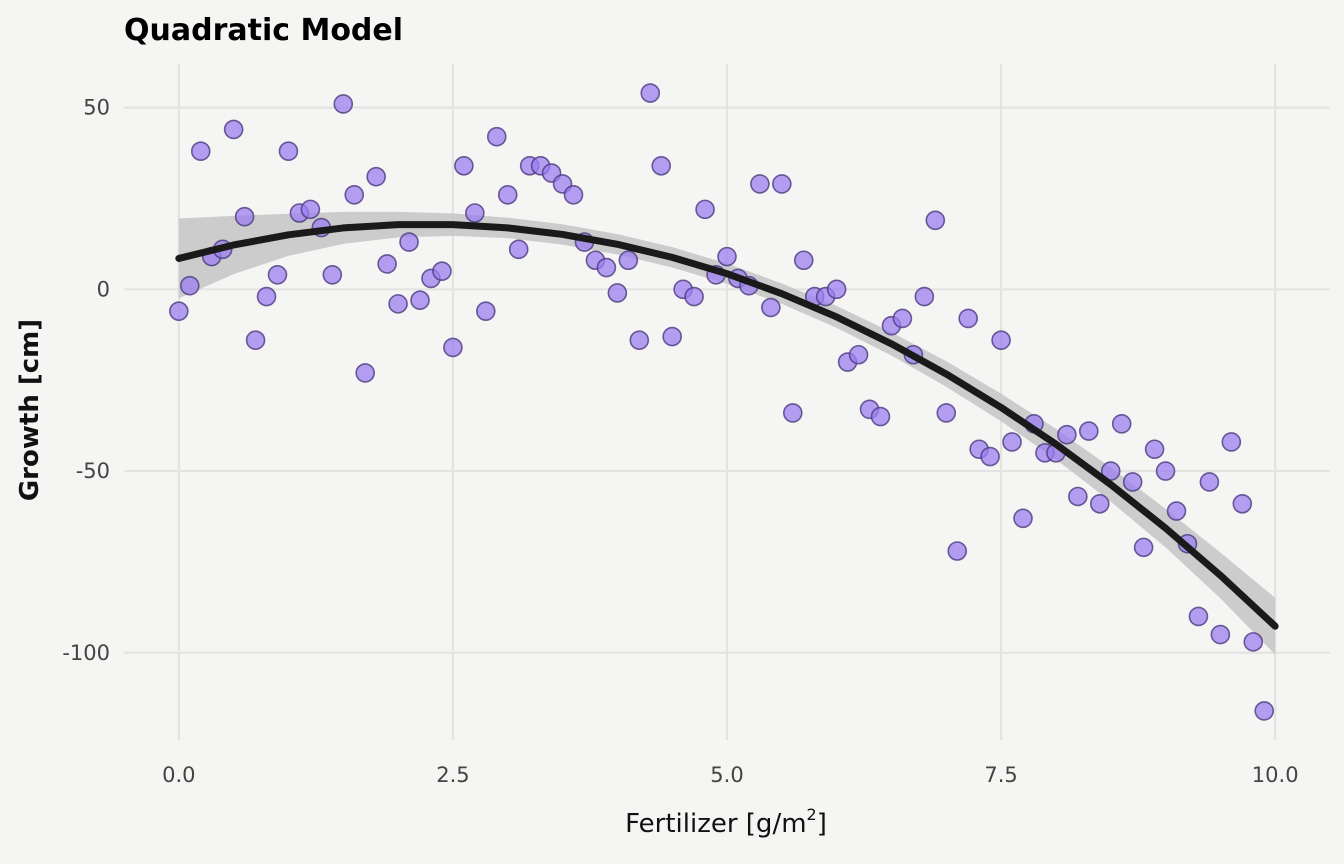 The height and width of the screenshot is (864, 1344). I want to click on x-tick-label: 2.5, so click(452, 775).